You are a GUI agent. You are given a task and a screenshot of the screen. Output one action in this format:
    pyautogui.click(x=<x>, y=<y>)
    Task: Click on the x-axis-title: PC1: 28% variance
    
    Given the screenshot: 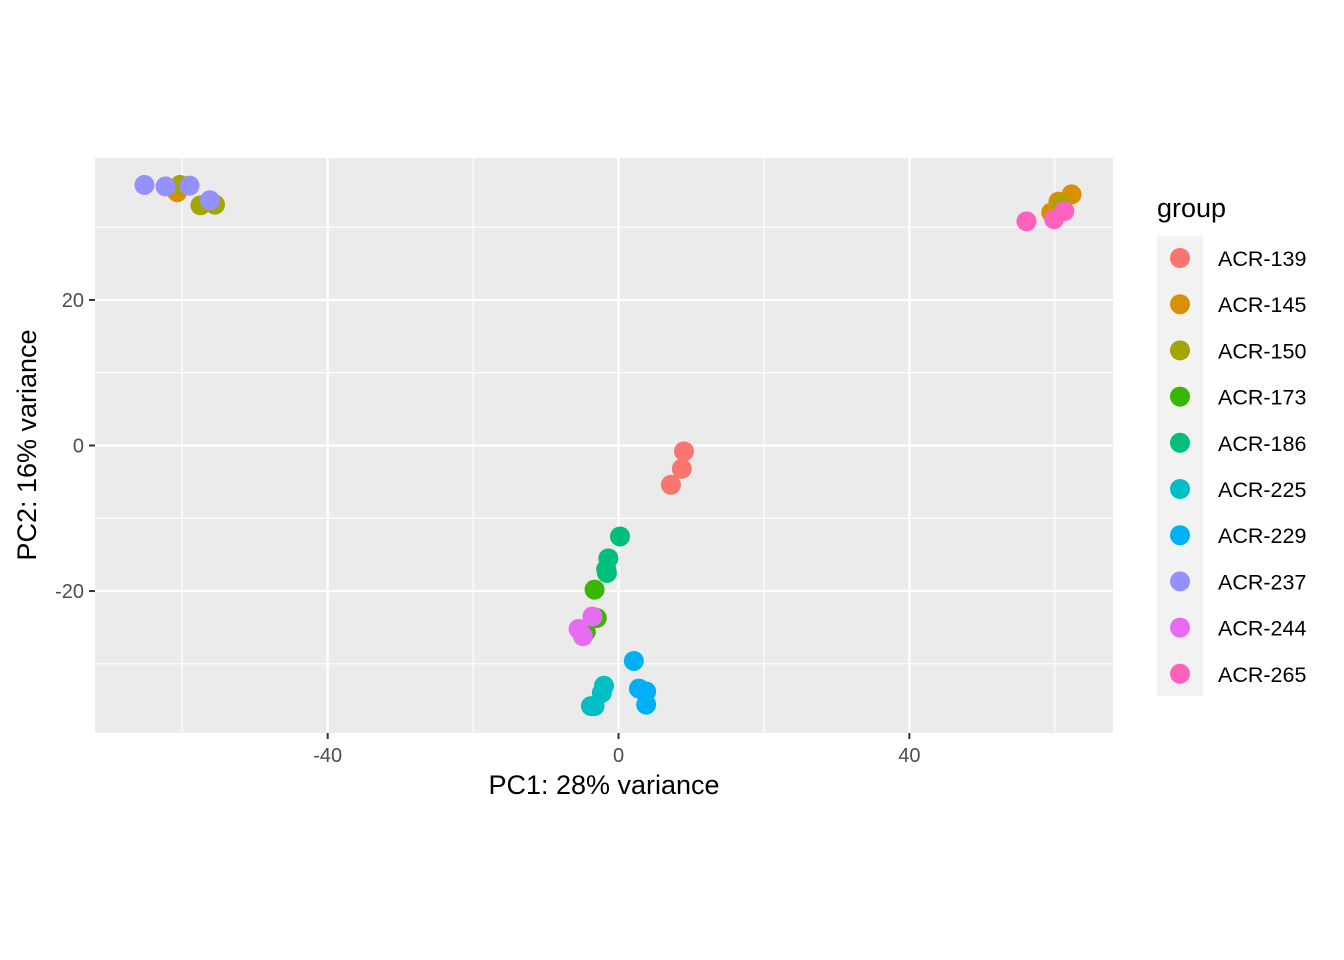 What is the action you would take?
    pyautogui.click(x=603, y=785)
    